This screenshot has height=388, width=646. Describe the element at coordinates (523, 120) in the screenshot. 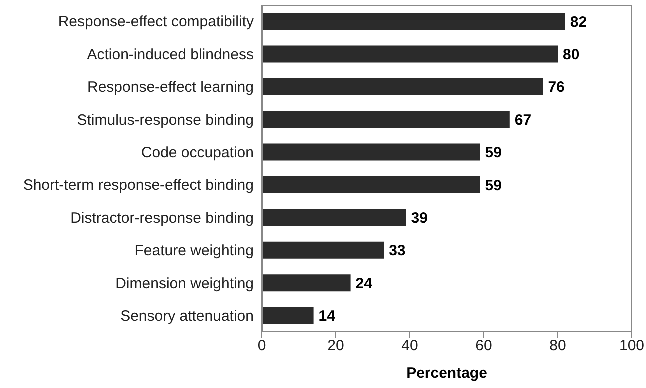

I see `data-label: 67` at that location.